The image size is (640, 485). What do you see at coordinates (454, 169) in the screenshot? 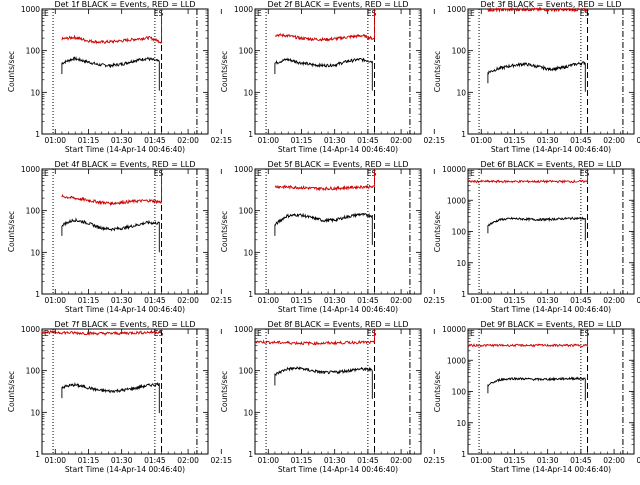
I see `y-tick-label: 10000` at bounding box center [454, 169].